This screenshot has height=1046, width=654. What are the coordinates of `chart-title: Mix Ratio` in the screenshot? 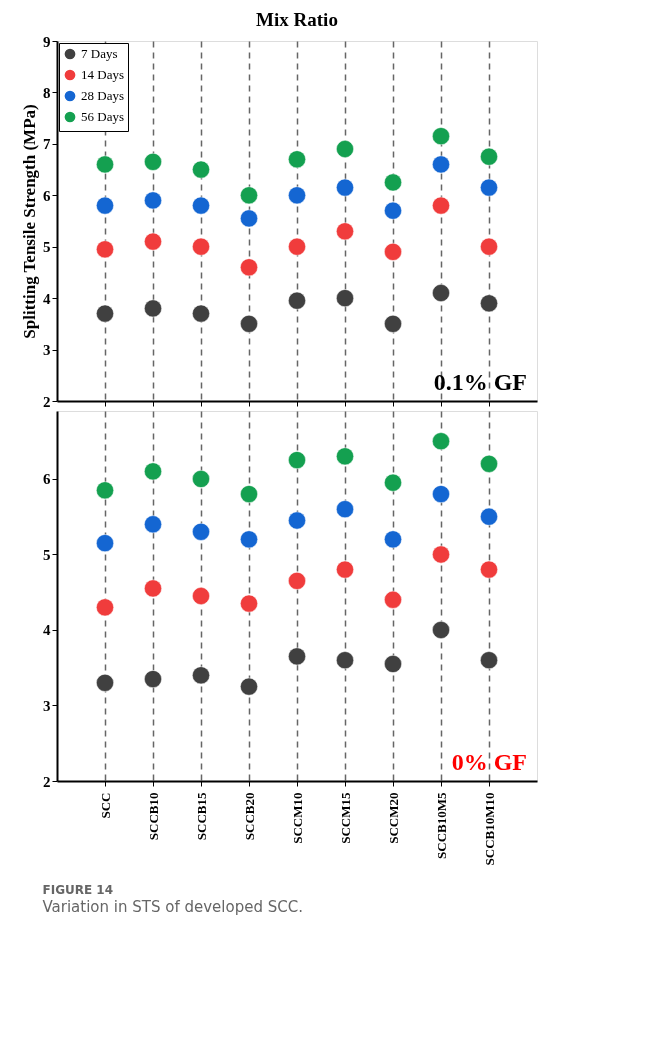 It's located at (297, 19).